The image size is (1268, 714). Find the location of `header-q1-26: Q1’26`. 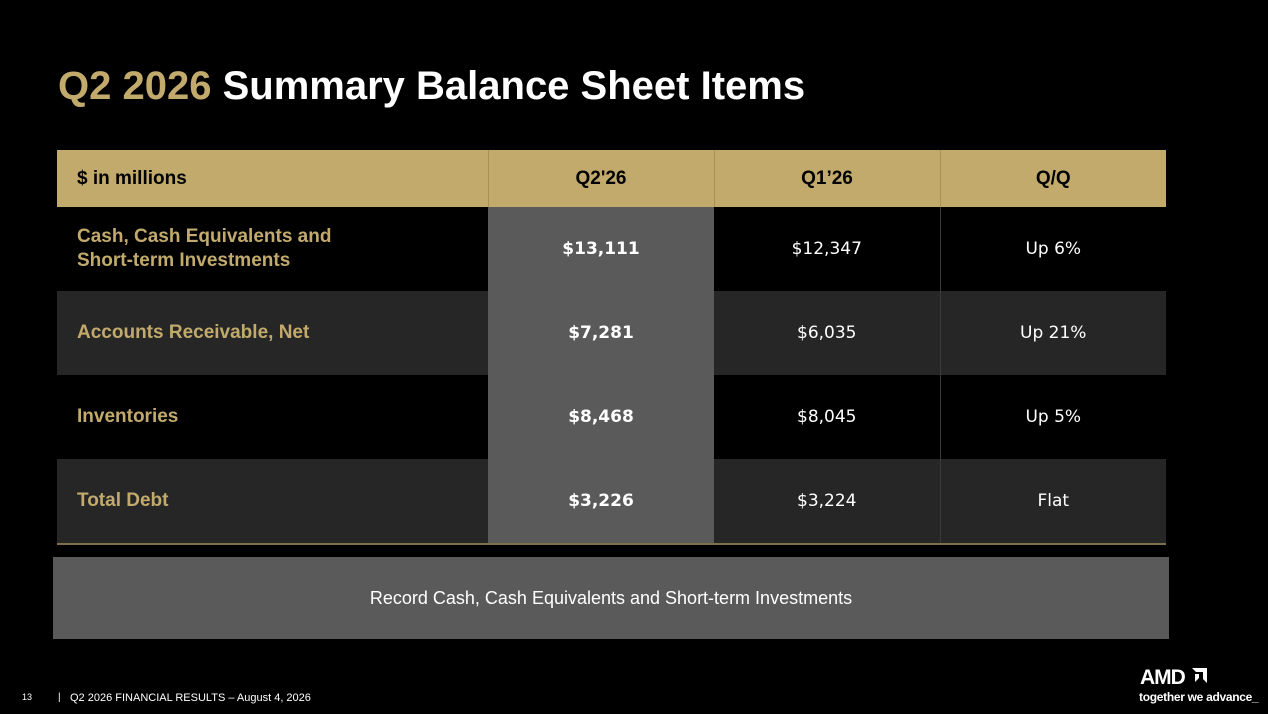

header-q1-26: Q1’26 is located at coordinates (827, 178).